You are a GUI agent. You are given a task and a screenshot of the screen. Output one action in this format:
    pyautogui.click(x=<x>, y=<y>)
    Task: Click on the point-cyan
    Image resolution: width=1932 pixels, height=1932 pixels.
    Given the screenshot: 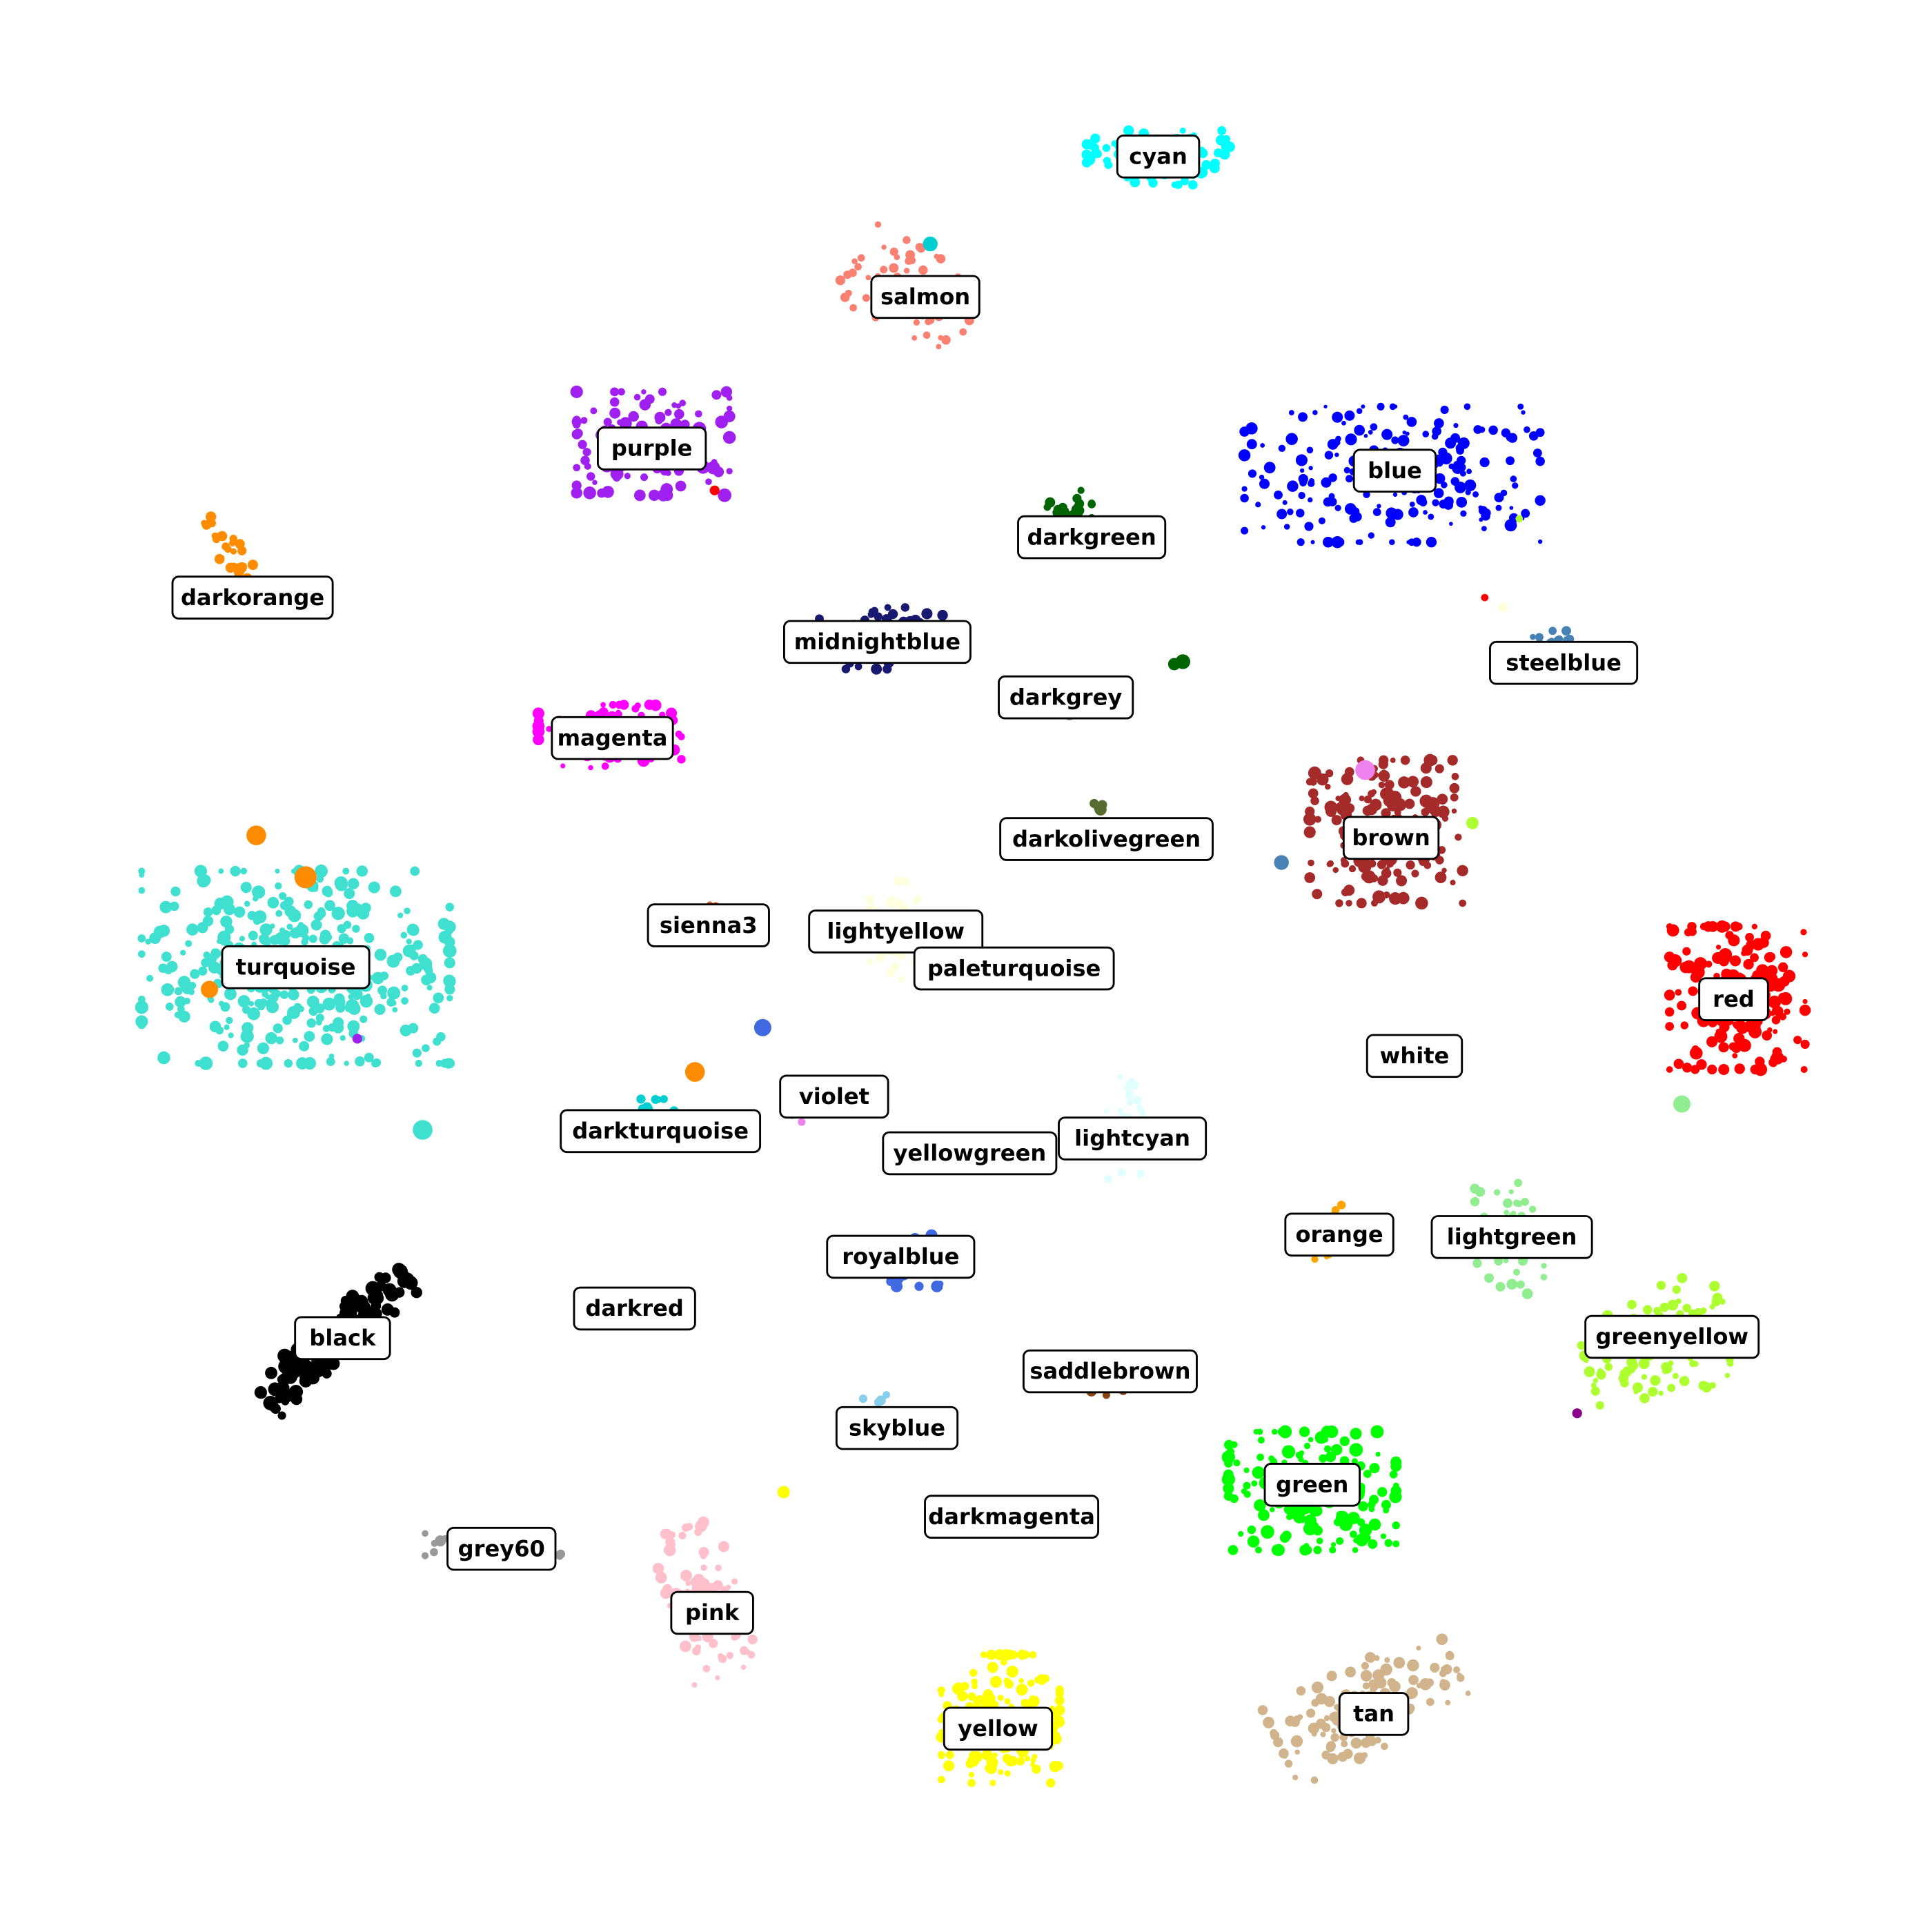 What is the action you would take?
    pyautogui.click(x=1192, y=185)
    